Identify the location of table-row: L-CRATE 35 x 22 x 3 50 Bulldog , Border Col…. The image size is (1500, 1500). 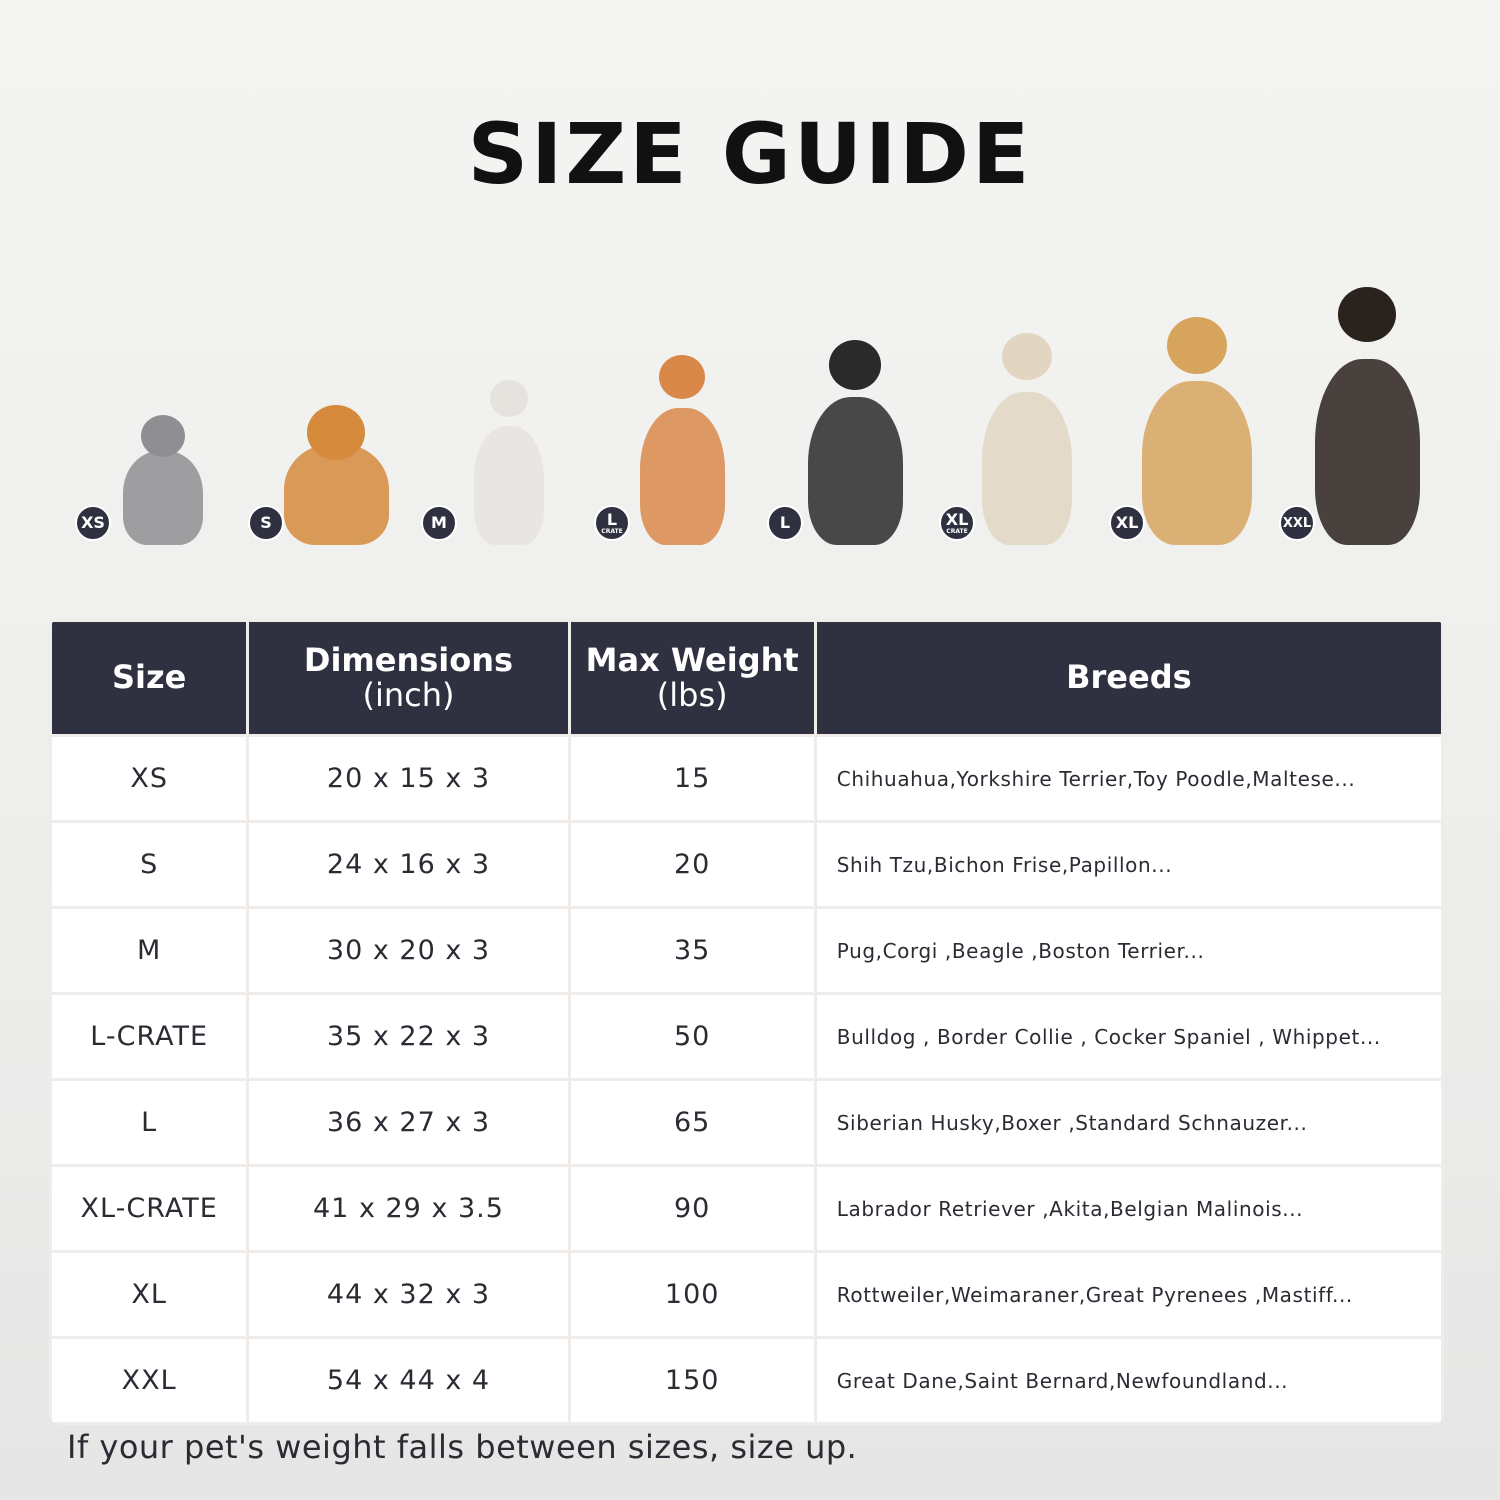
(746, 1036).